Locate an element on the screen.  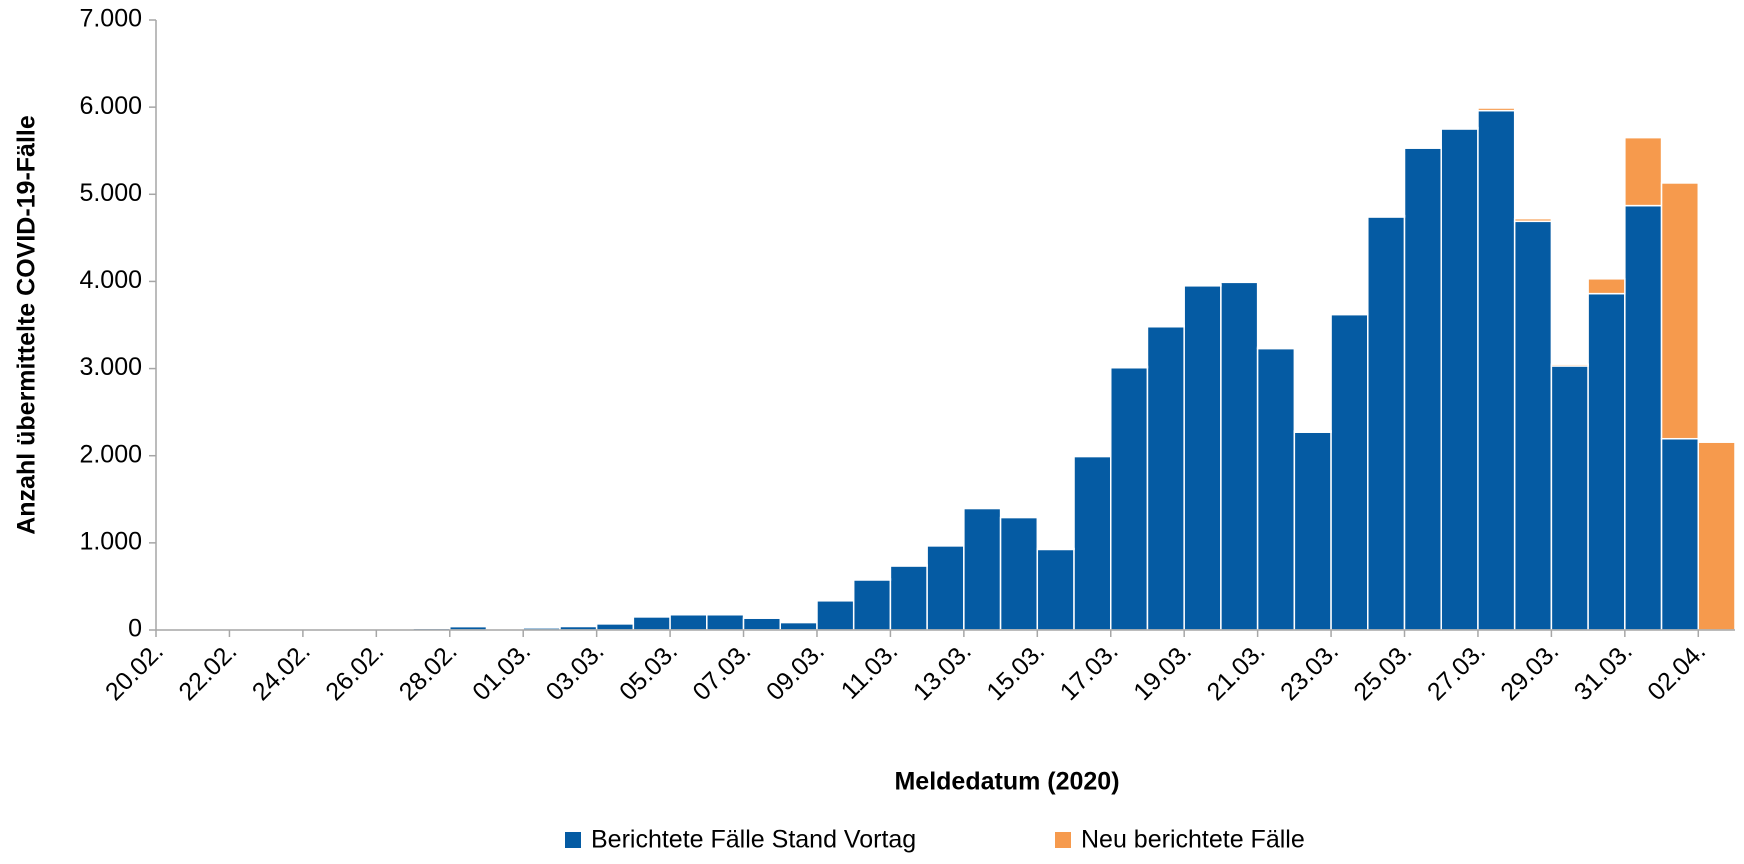
y-tick-label: 6.000 is located at coordinates (110, 106).